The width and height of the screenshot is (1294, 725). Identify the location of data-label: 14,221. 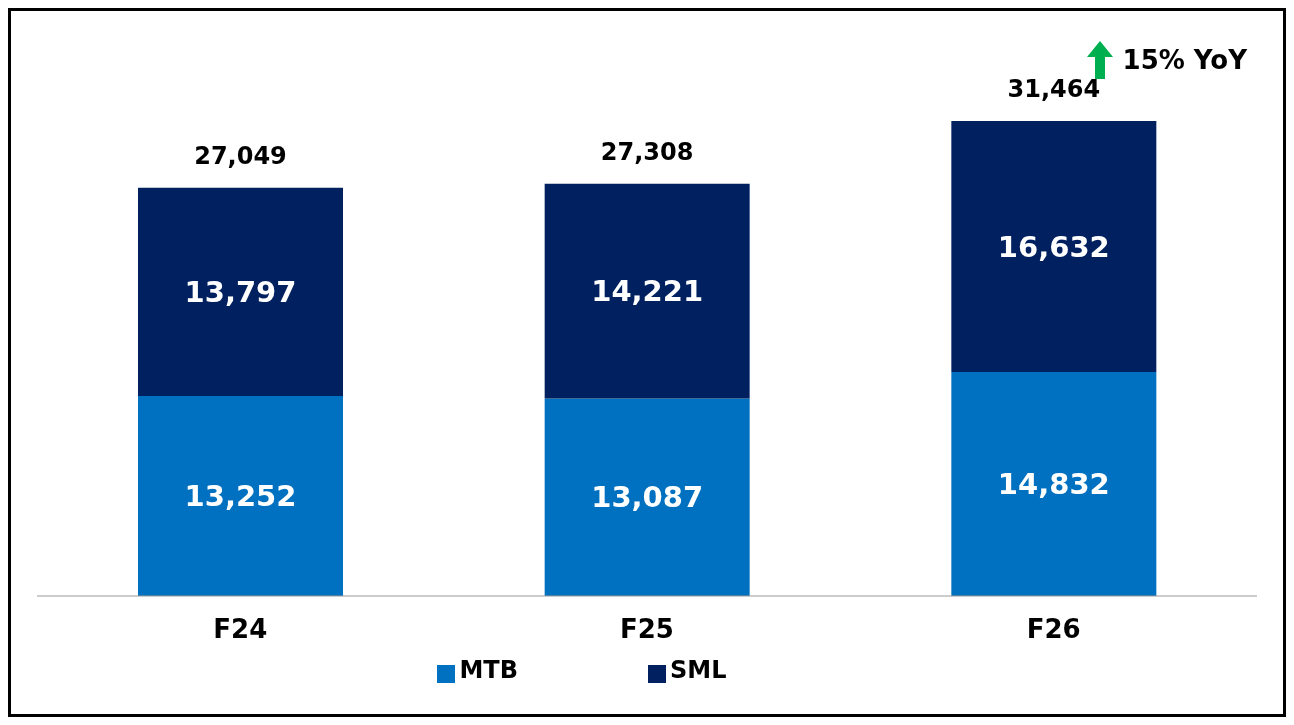
(647, 291).